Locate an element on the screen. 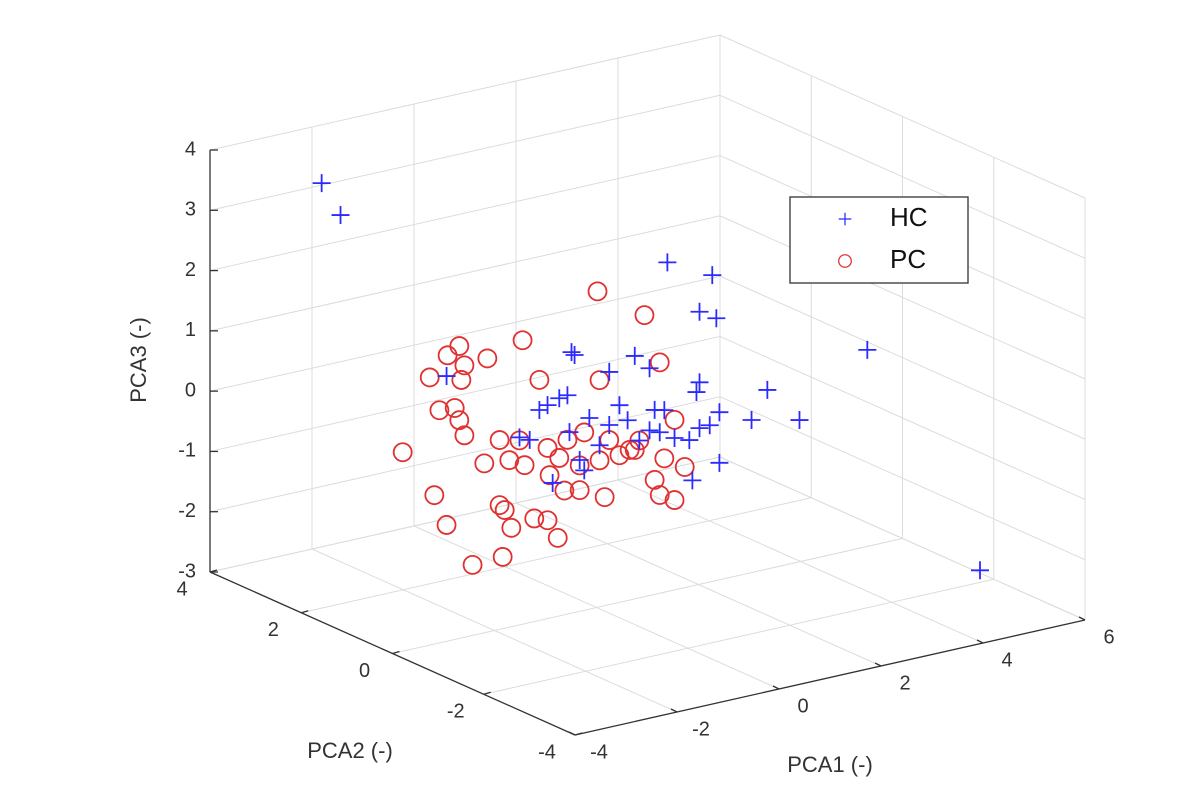  legend-marker is located at coordinates (845, 261).